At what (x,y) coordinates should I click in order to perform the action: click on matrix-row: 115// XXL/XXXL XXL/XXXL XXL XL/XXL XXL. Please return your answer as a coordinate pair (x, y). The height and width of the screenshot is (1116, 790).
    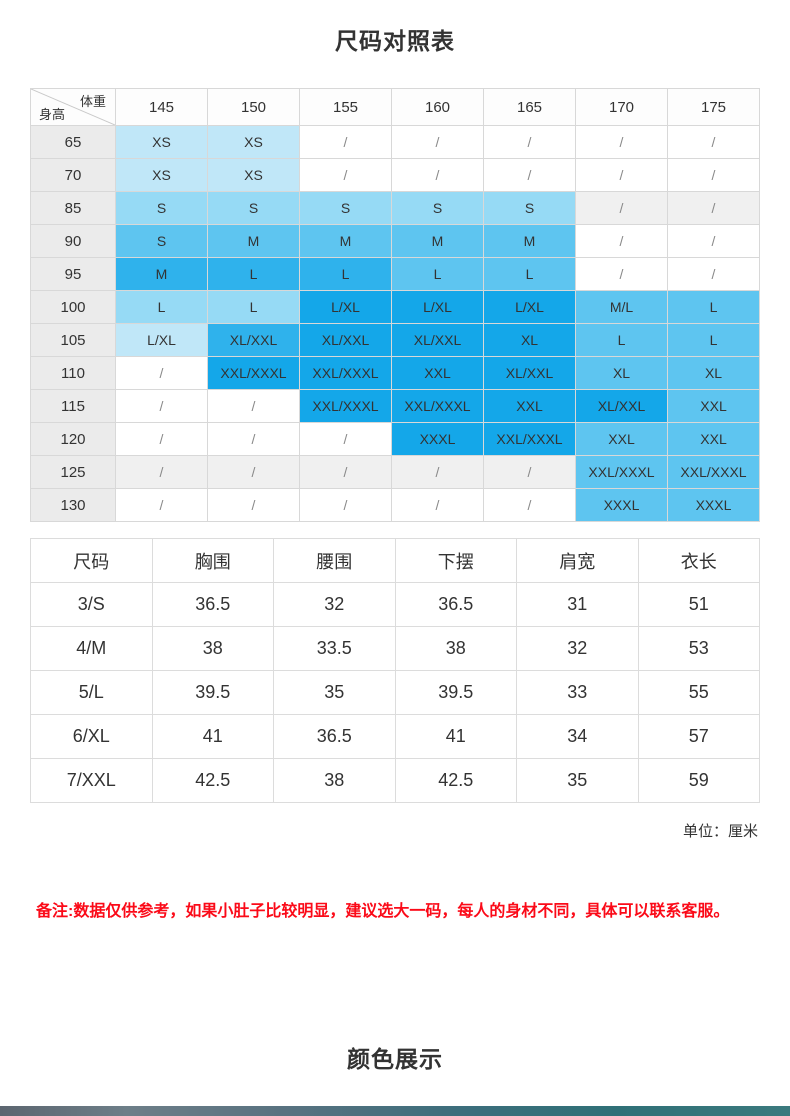
    Looking at the image, I should click on (395, 406).